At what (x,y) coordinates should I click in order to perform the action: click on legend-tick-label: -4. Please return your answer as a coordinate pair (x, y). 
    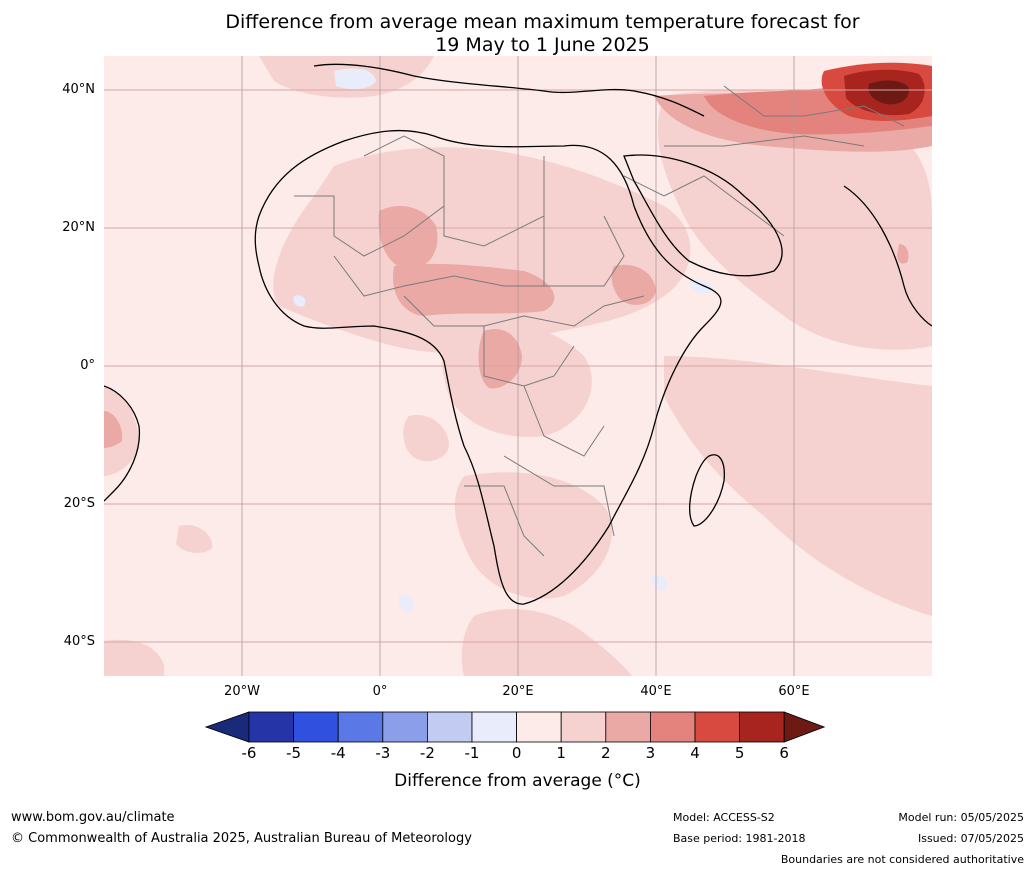
    Looking at the image, I should click on (338, 753).